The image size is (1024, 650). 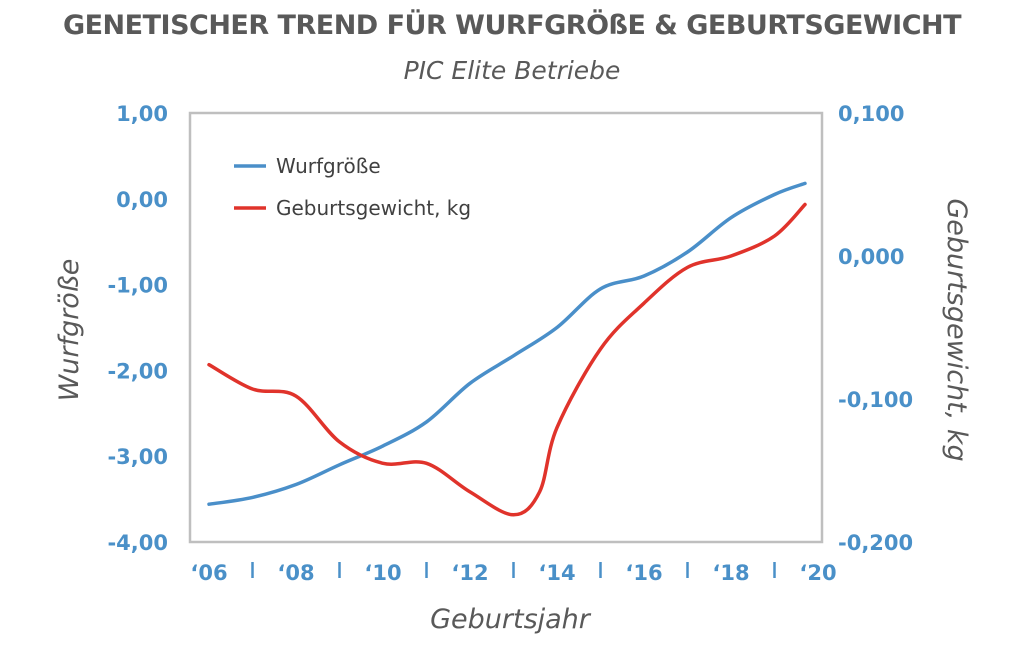 What do you see at coordinates (352, 187) in the screenshot?
I see `legend: Wurfgröße Geburtsgewicht, kg` at bounding box center [352, 187].